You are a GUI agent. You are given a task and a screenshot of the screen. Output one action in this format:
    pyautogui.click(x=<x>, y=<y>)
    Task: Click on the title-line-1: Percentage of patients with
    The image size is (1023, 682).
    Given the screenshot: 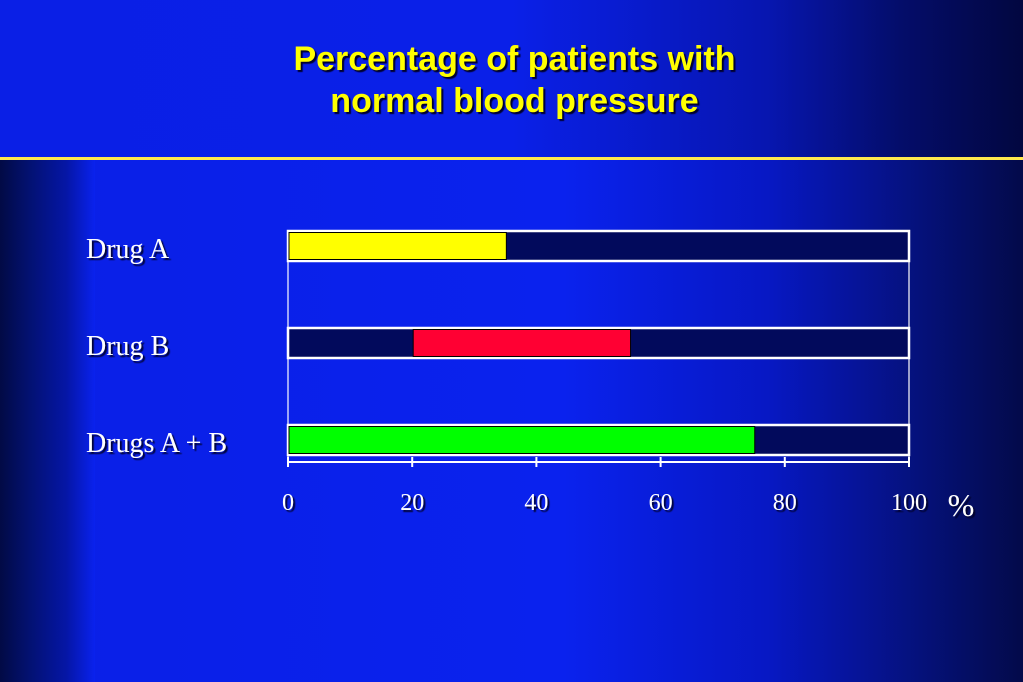 What is the action you would take?
    pyautogui.click(x=514, y=59)
    